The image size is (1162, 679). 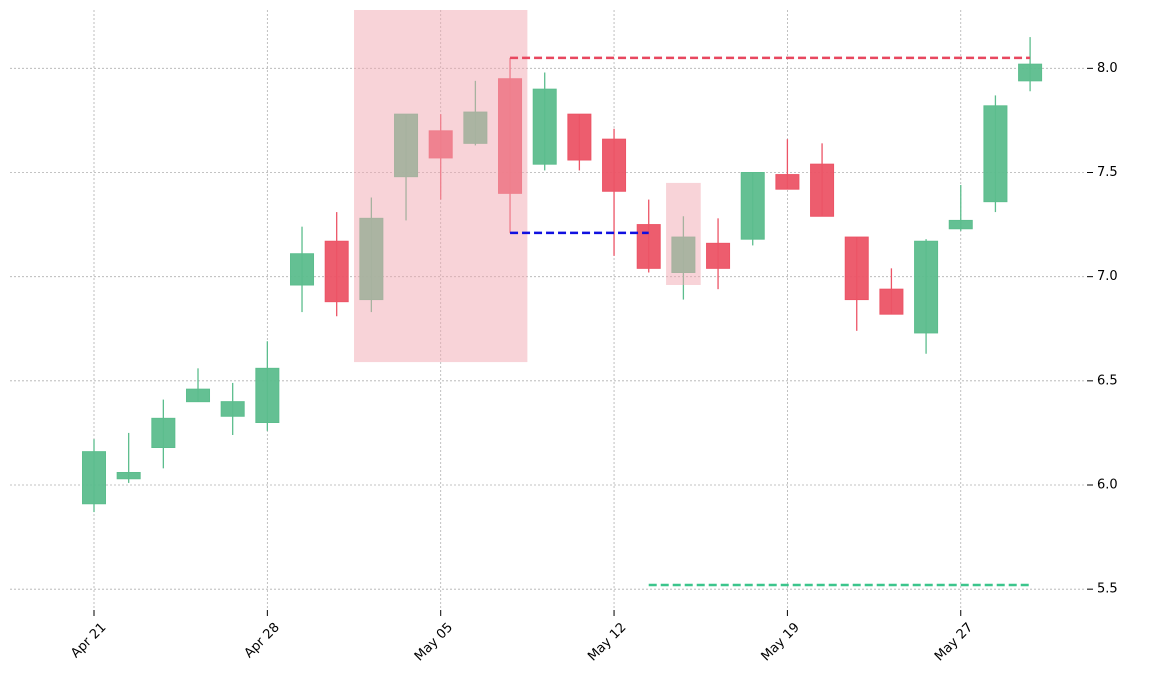 What do you see at coordinates (1107, 485) in the screenshot?
I see `y-tick-label: 6.0` at bounding box center [1107, 485].